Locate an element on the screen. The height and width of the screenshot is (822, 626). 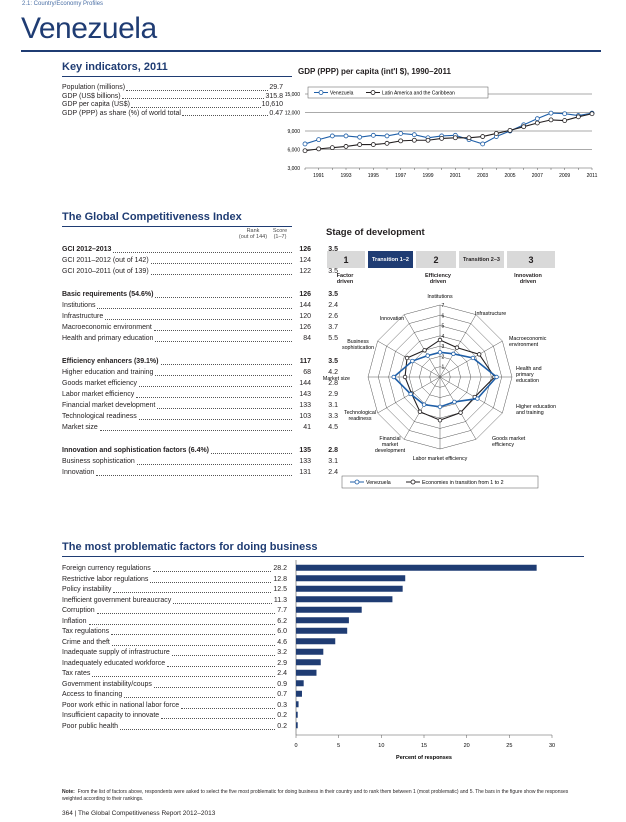
indicator-label: GDP (US$ billions) is located at coordinates (91, 96).